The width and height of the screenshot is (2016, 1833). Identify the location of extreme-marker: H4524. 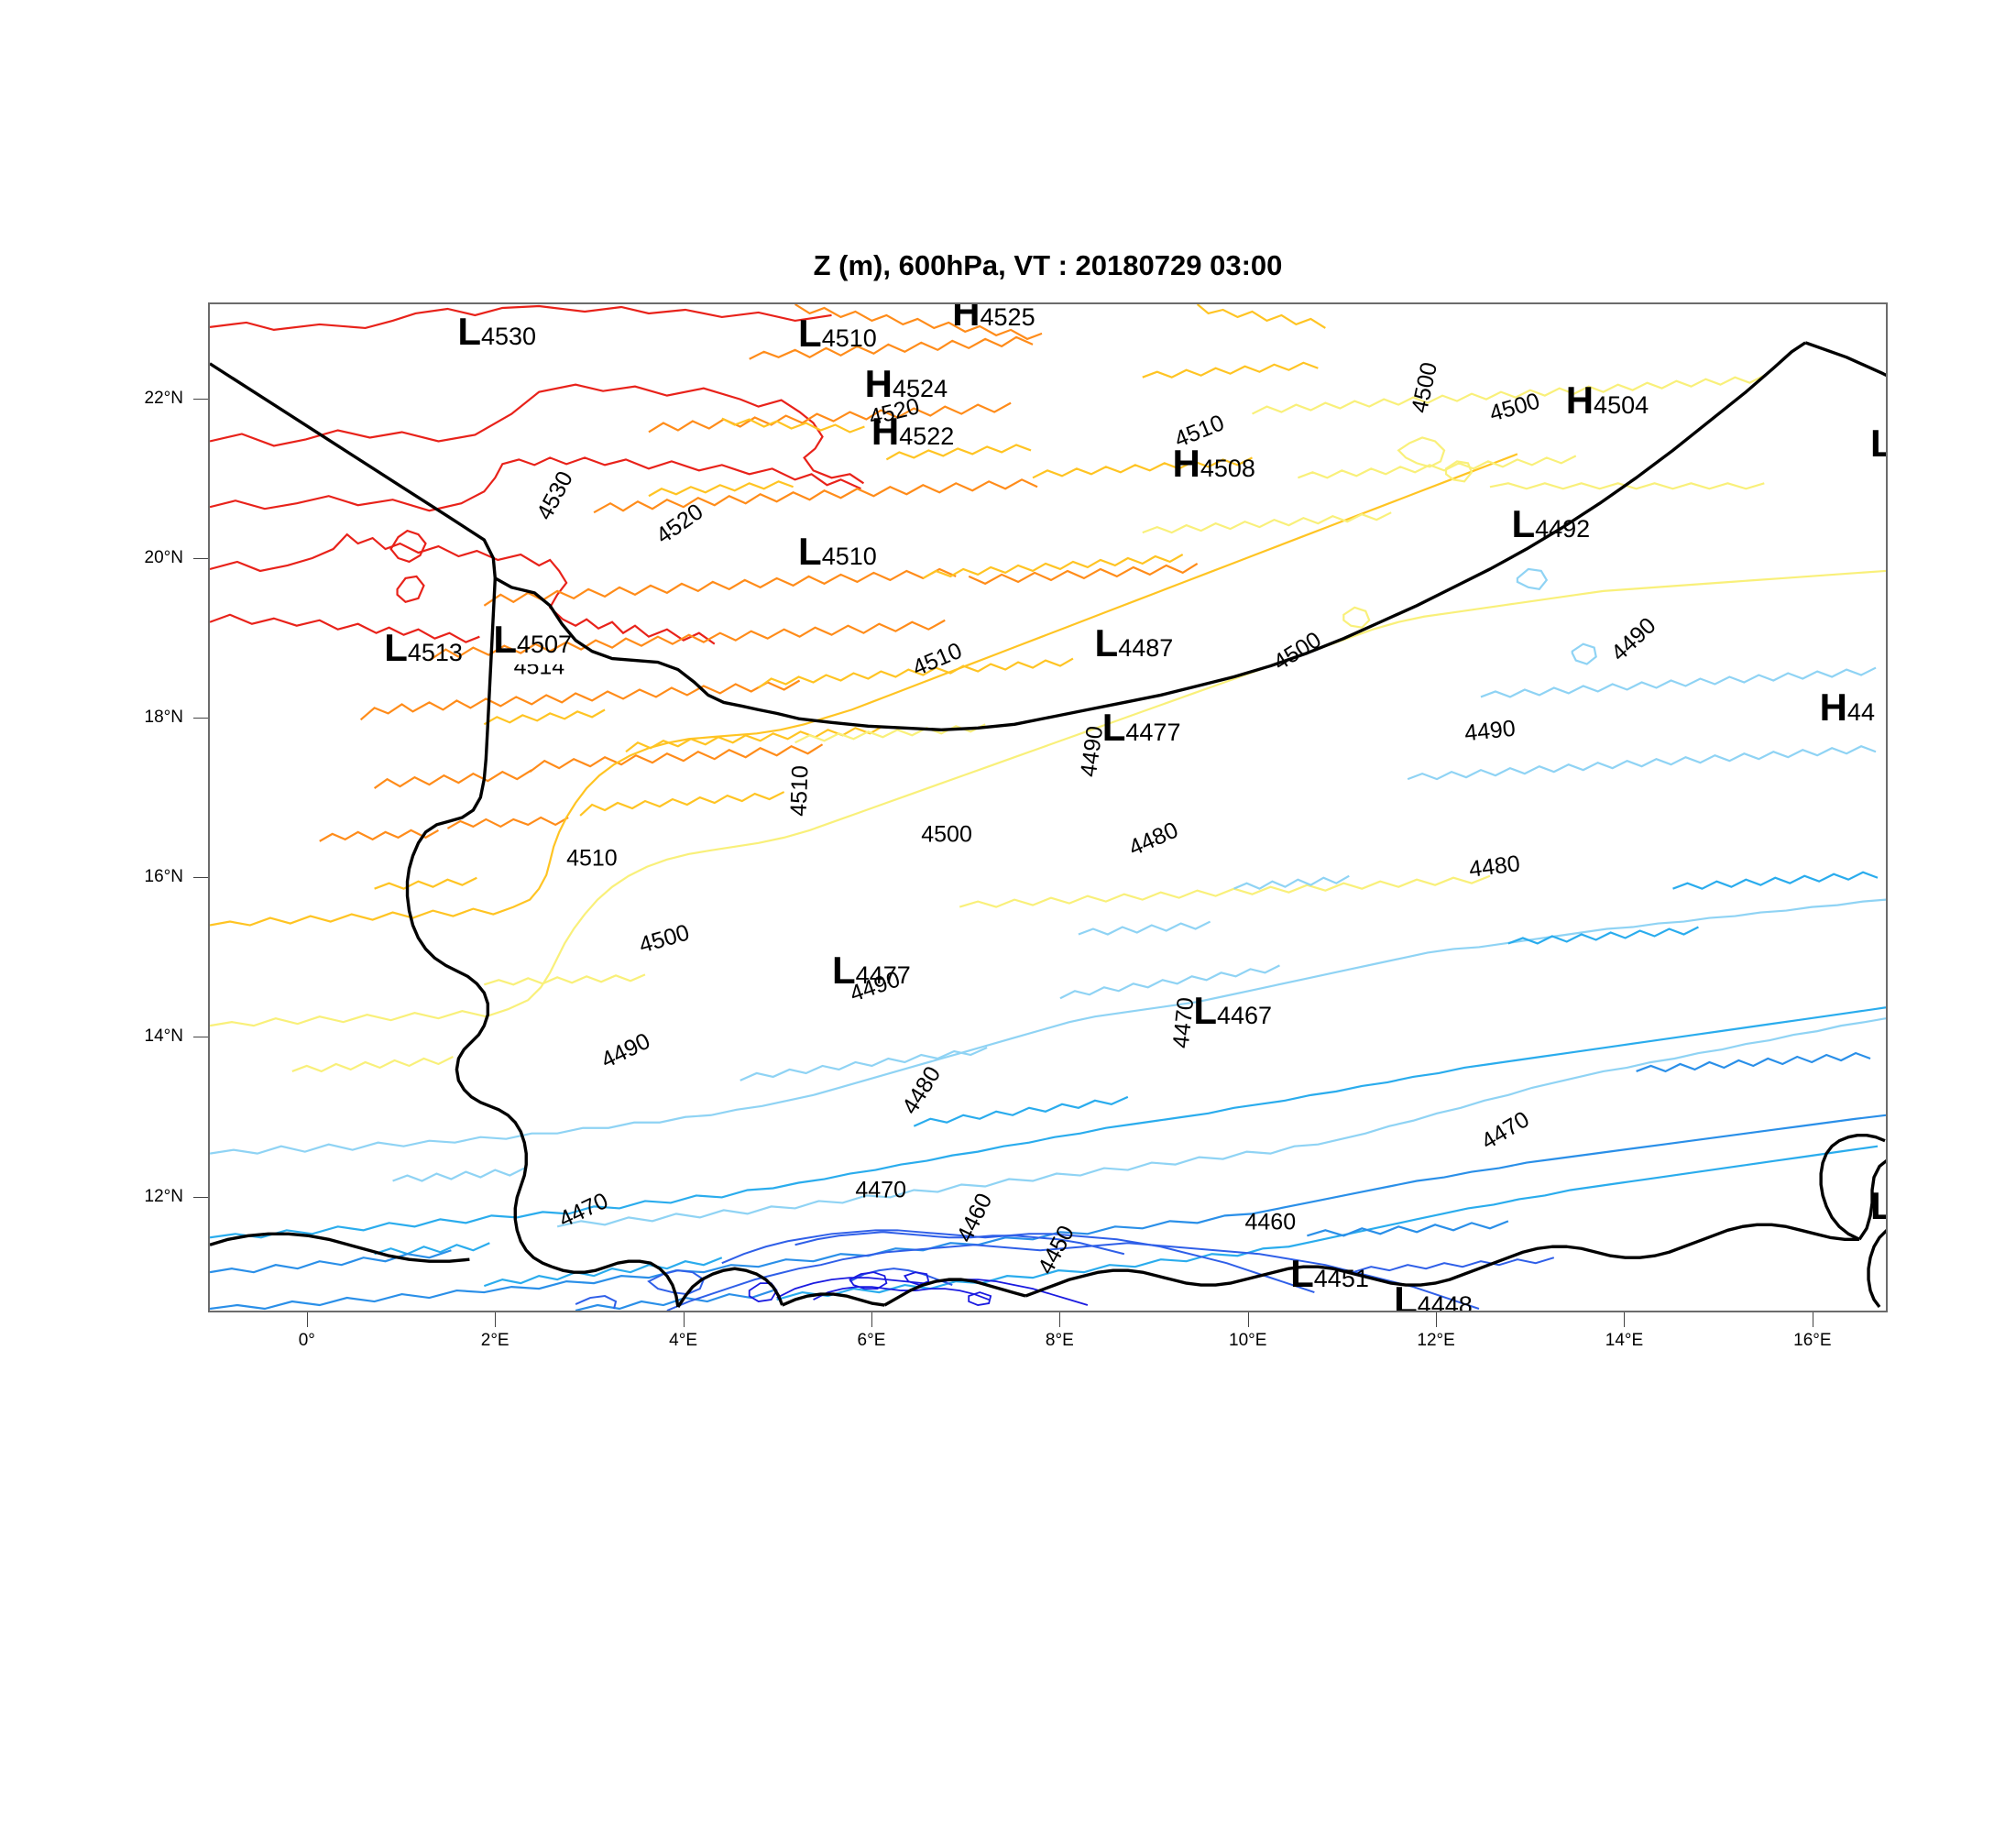
(906, 384).